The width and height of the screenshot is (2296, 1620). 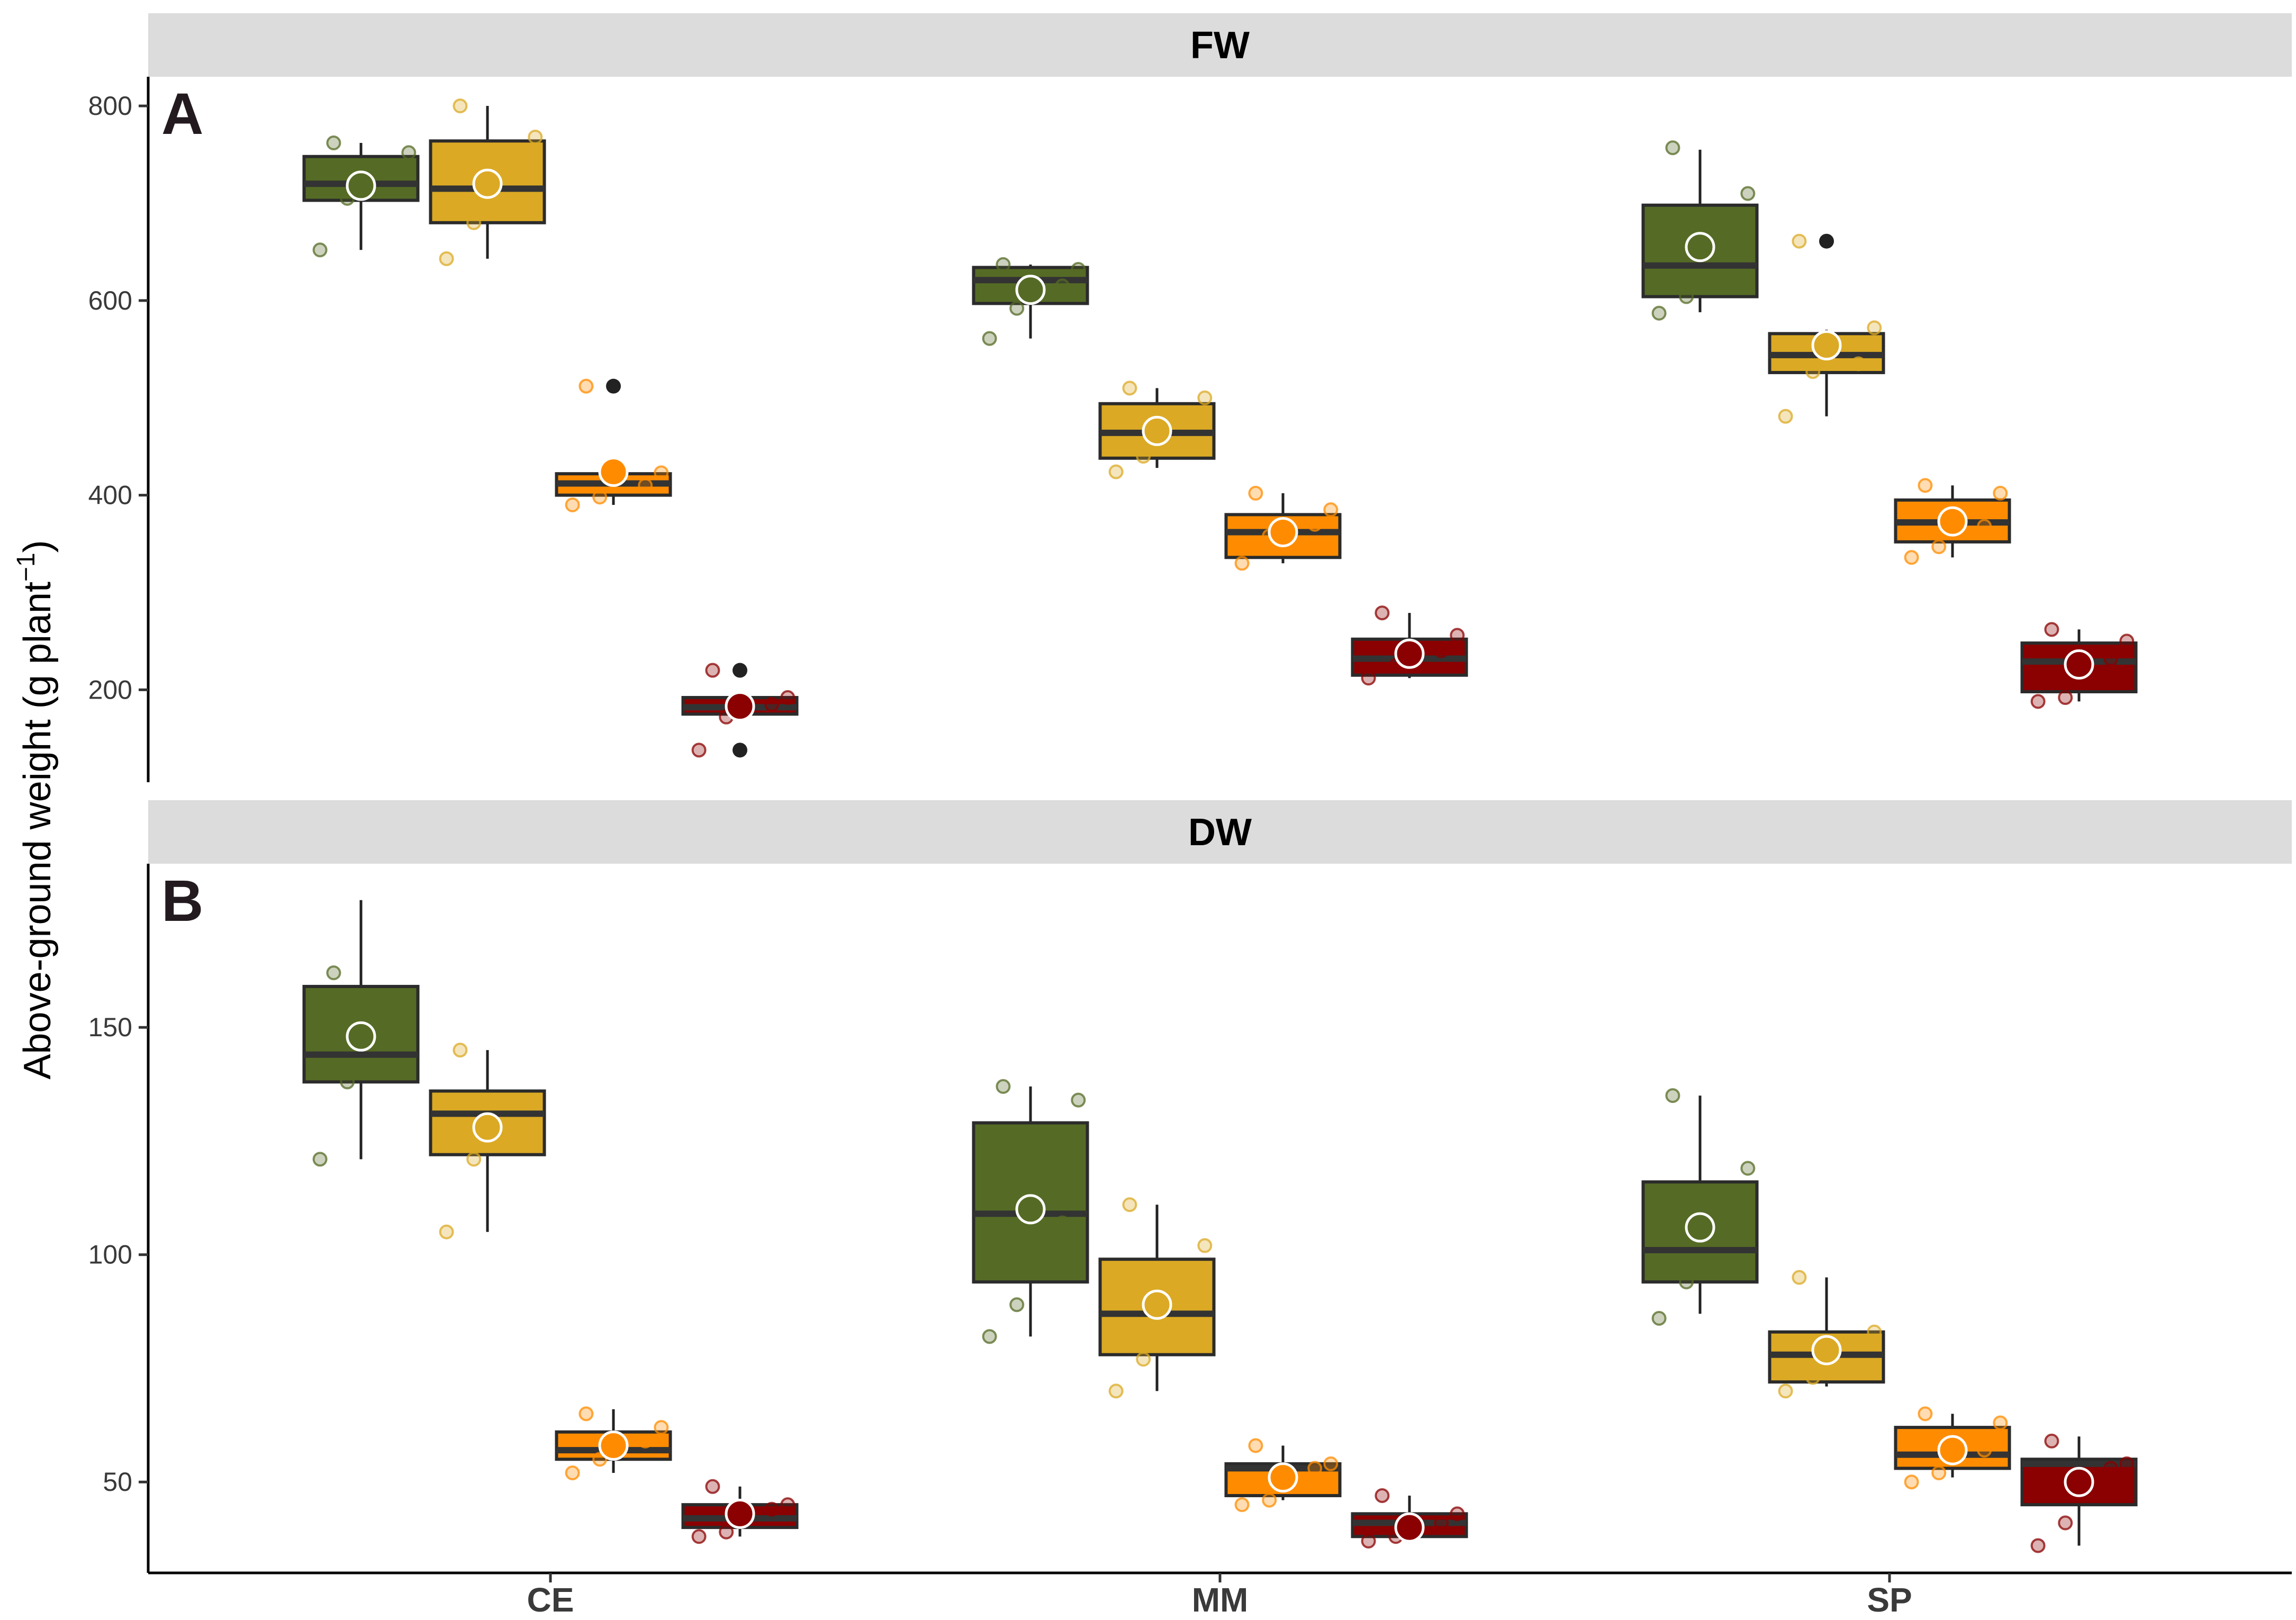 I want to click on y-axis-title-superscript: −1, so click(x=26, y=567).